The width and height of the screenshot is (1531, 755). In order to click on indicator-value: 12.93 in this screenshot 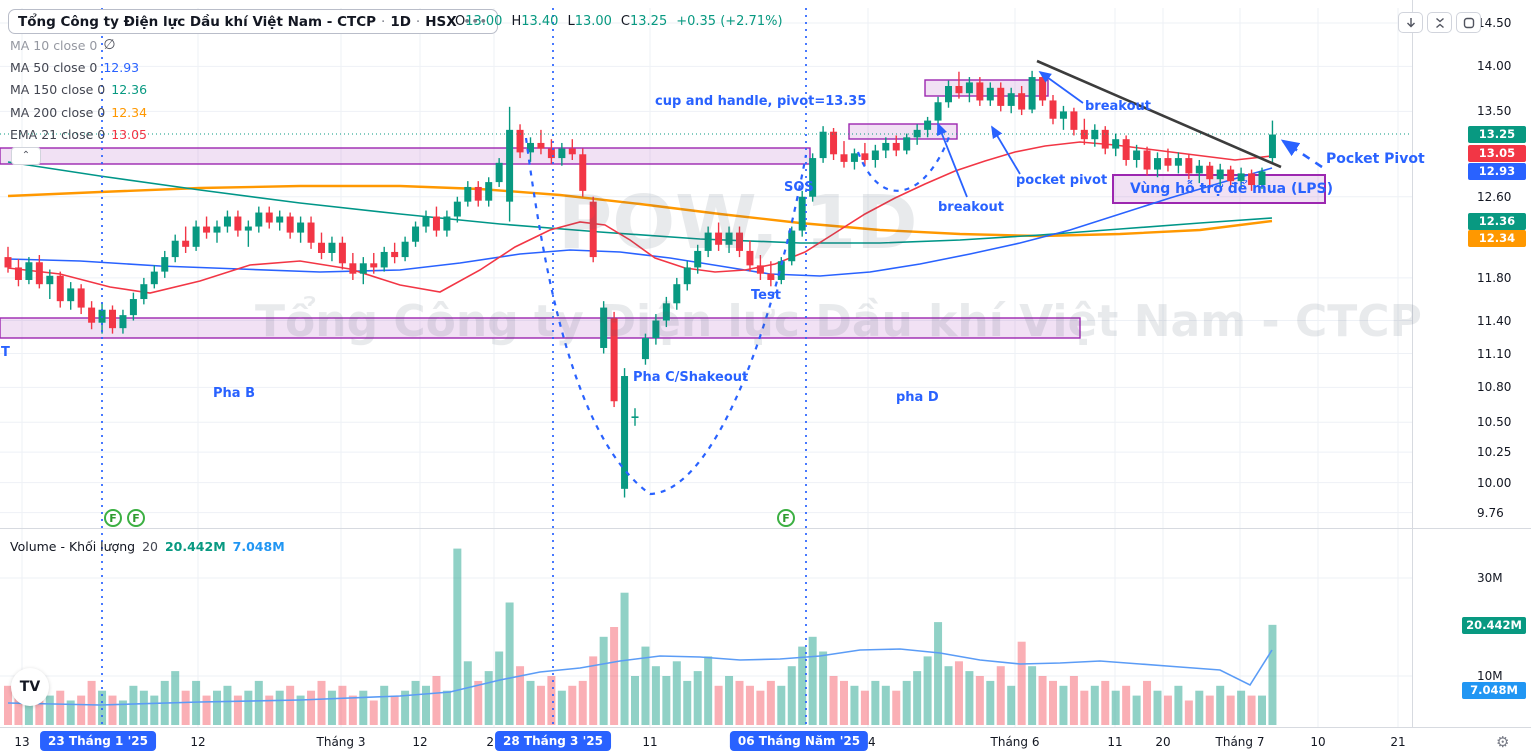, I will do `click(121, 67)`.